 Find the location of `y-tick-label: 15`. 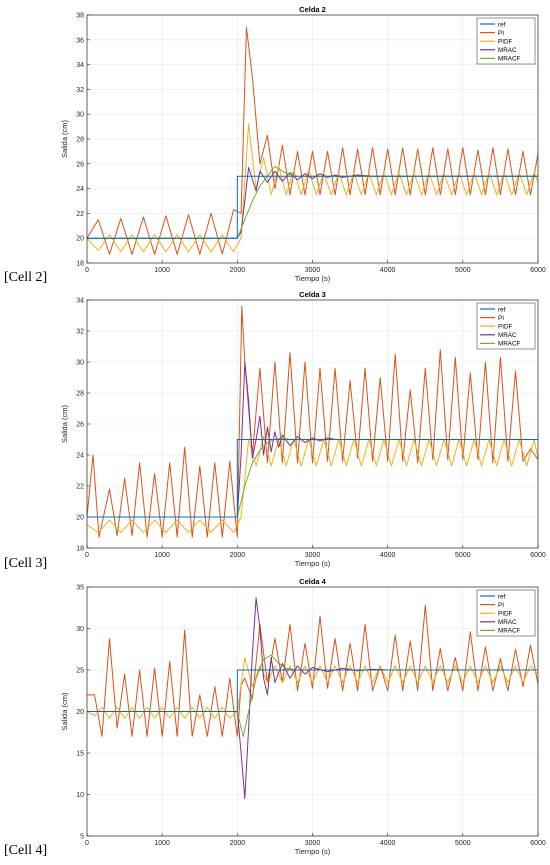

y-tick-label: 15 is located at coordinates (80, 754).